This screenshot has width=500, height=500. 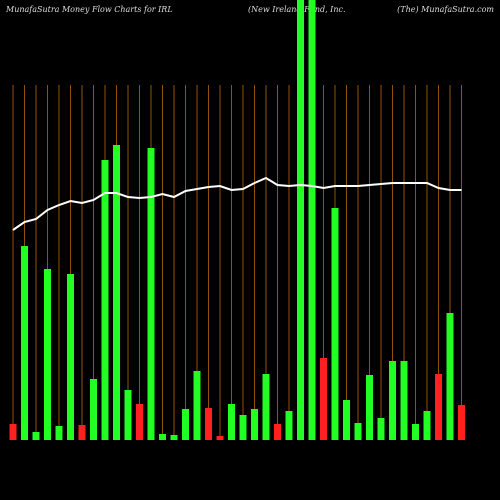 I want to click on chart-subtitle: (New Ireland Fund, Inc., so click(x=297, y=9).